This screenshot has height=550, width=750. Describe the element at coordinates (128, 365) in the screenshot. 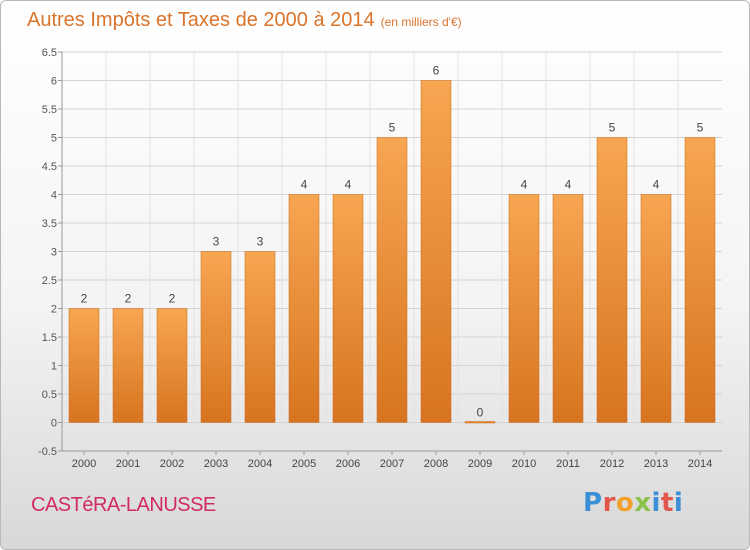

I see `bar-2001` at that location.